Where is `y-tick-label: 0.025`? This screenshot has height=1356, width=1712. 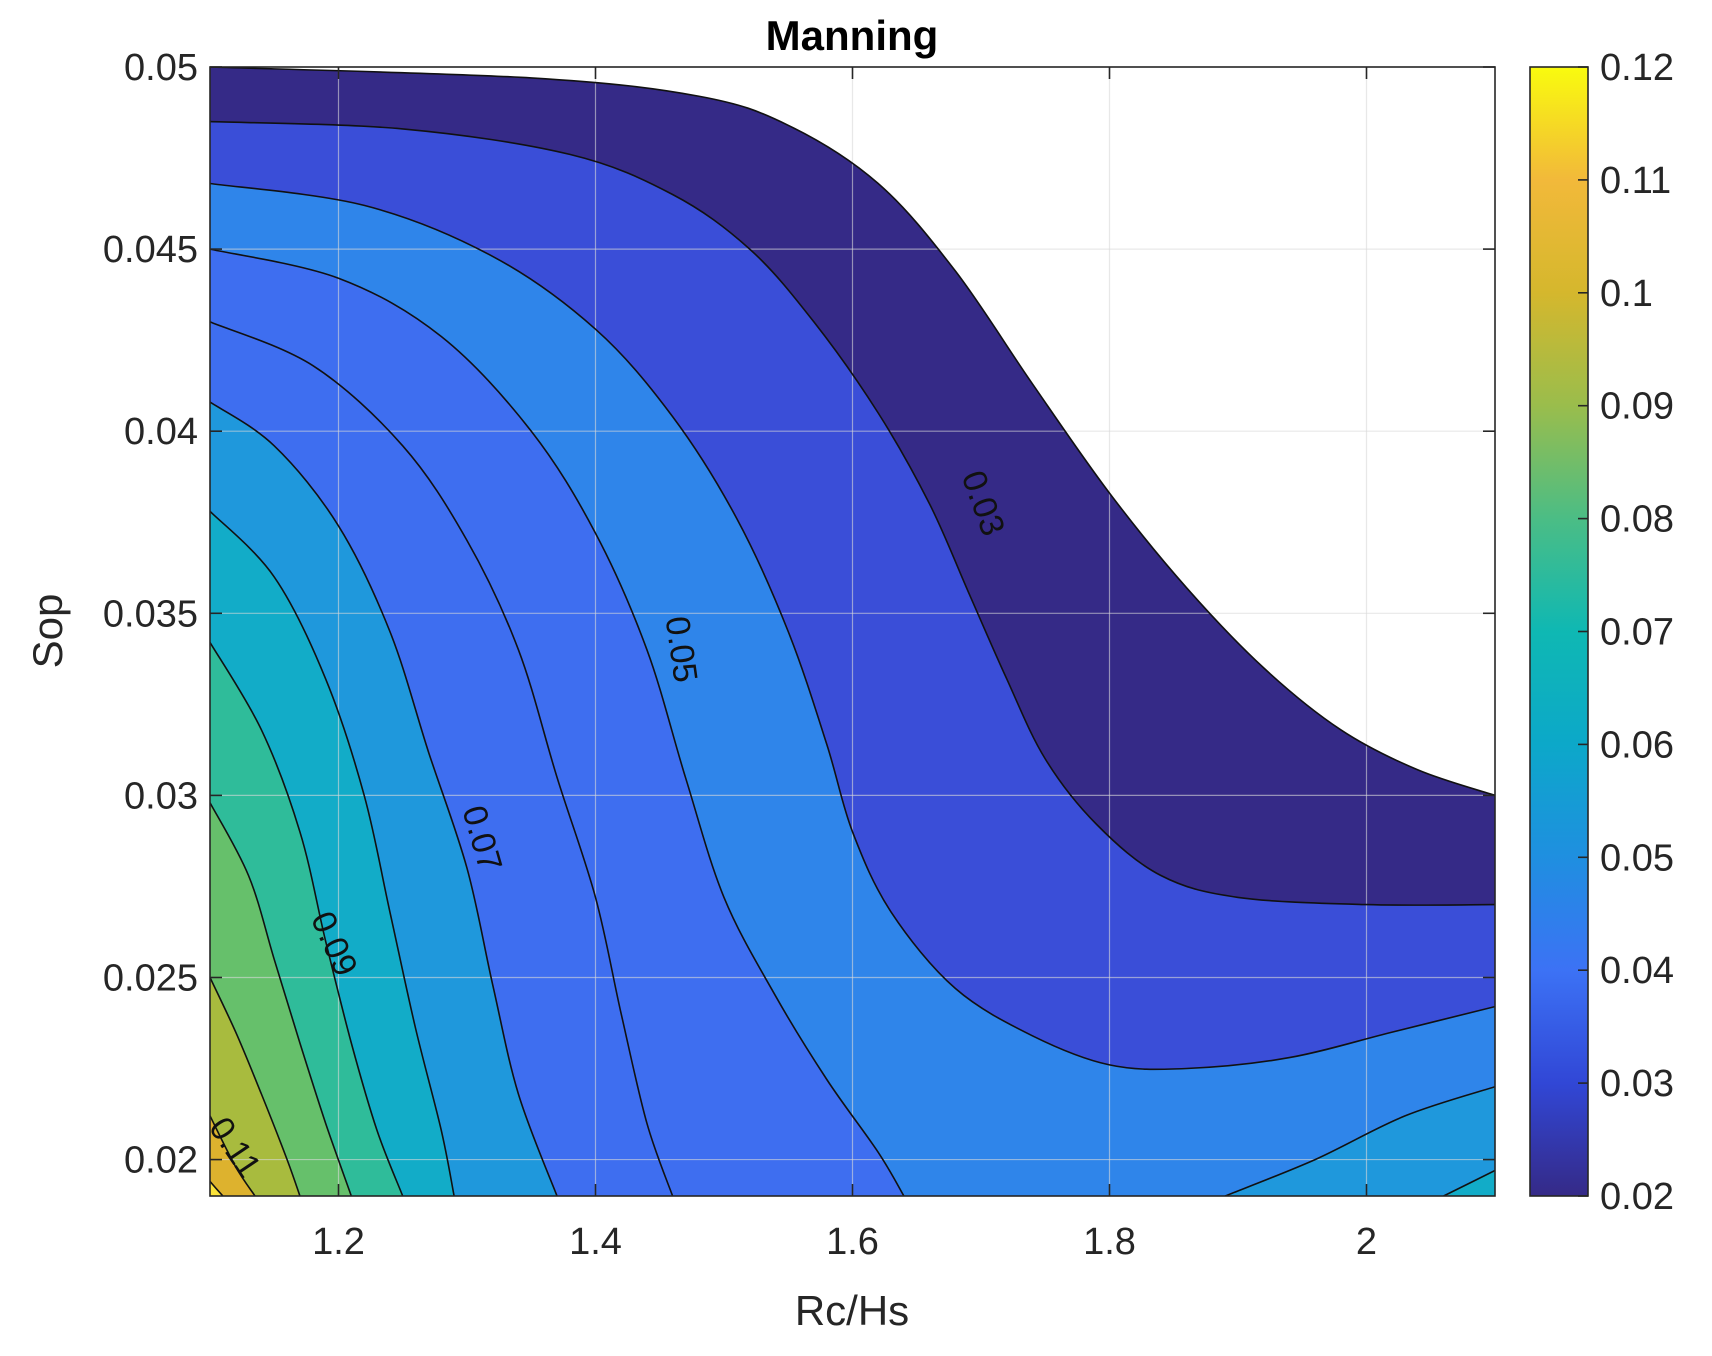
y-tick-label: 0.025 is located at coordinates (150, 978).